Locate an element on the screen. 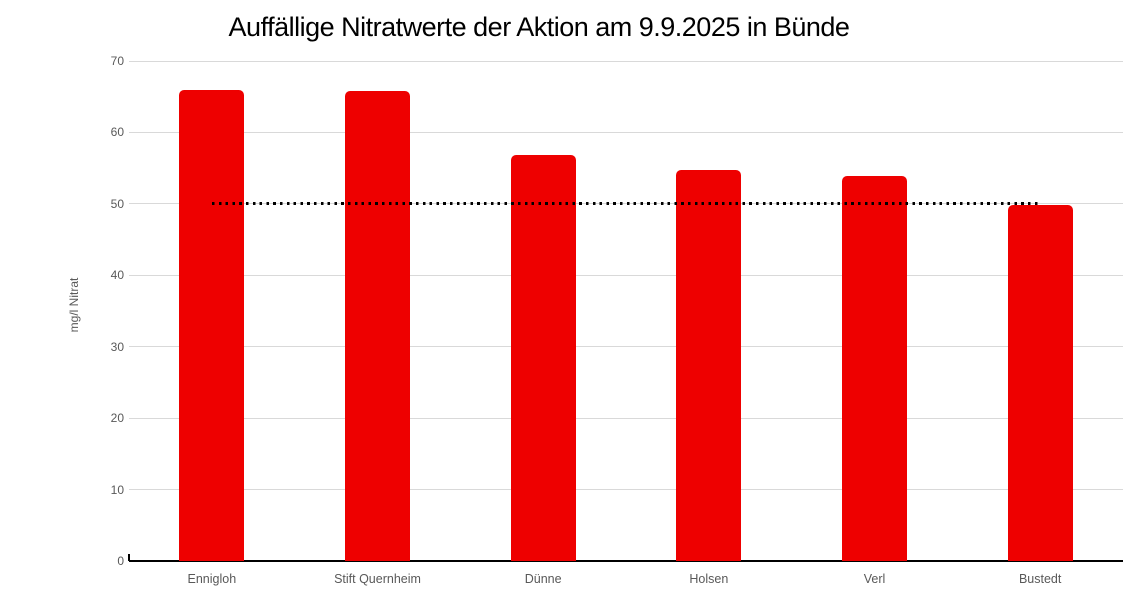 The width and height of the screenshot is (1145, 604). y-tick-label-10: 10 is located at coordinates (117, 489).